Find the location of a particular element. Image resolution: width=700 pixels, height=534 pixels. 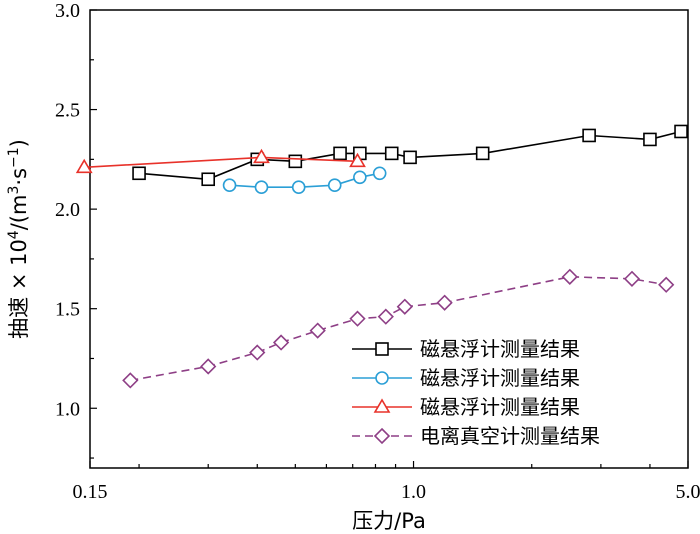

y-axis-title-main: 抽速 × 10 is located at coordinates (19, 289).